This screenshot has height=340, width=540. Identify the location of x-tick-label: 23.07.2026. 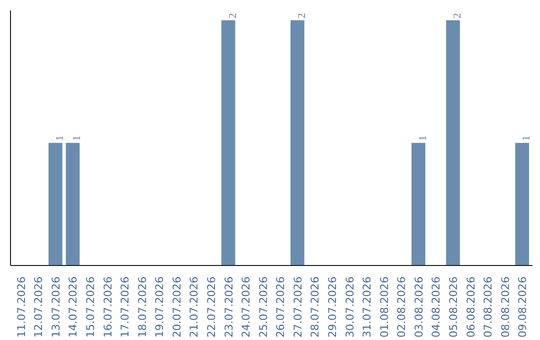
(229, 307).